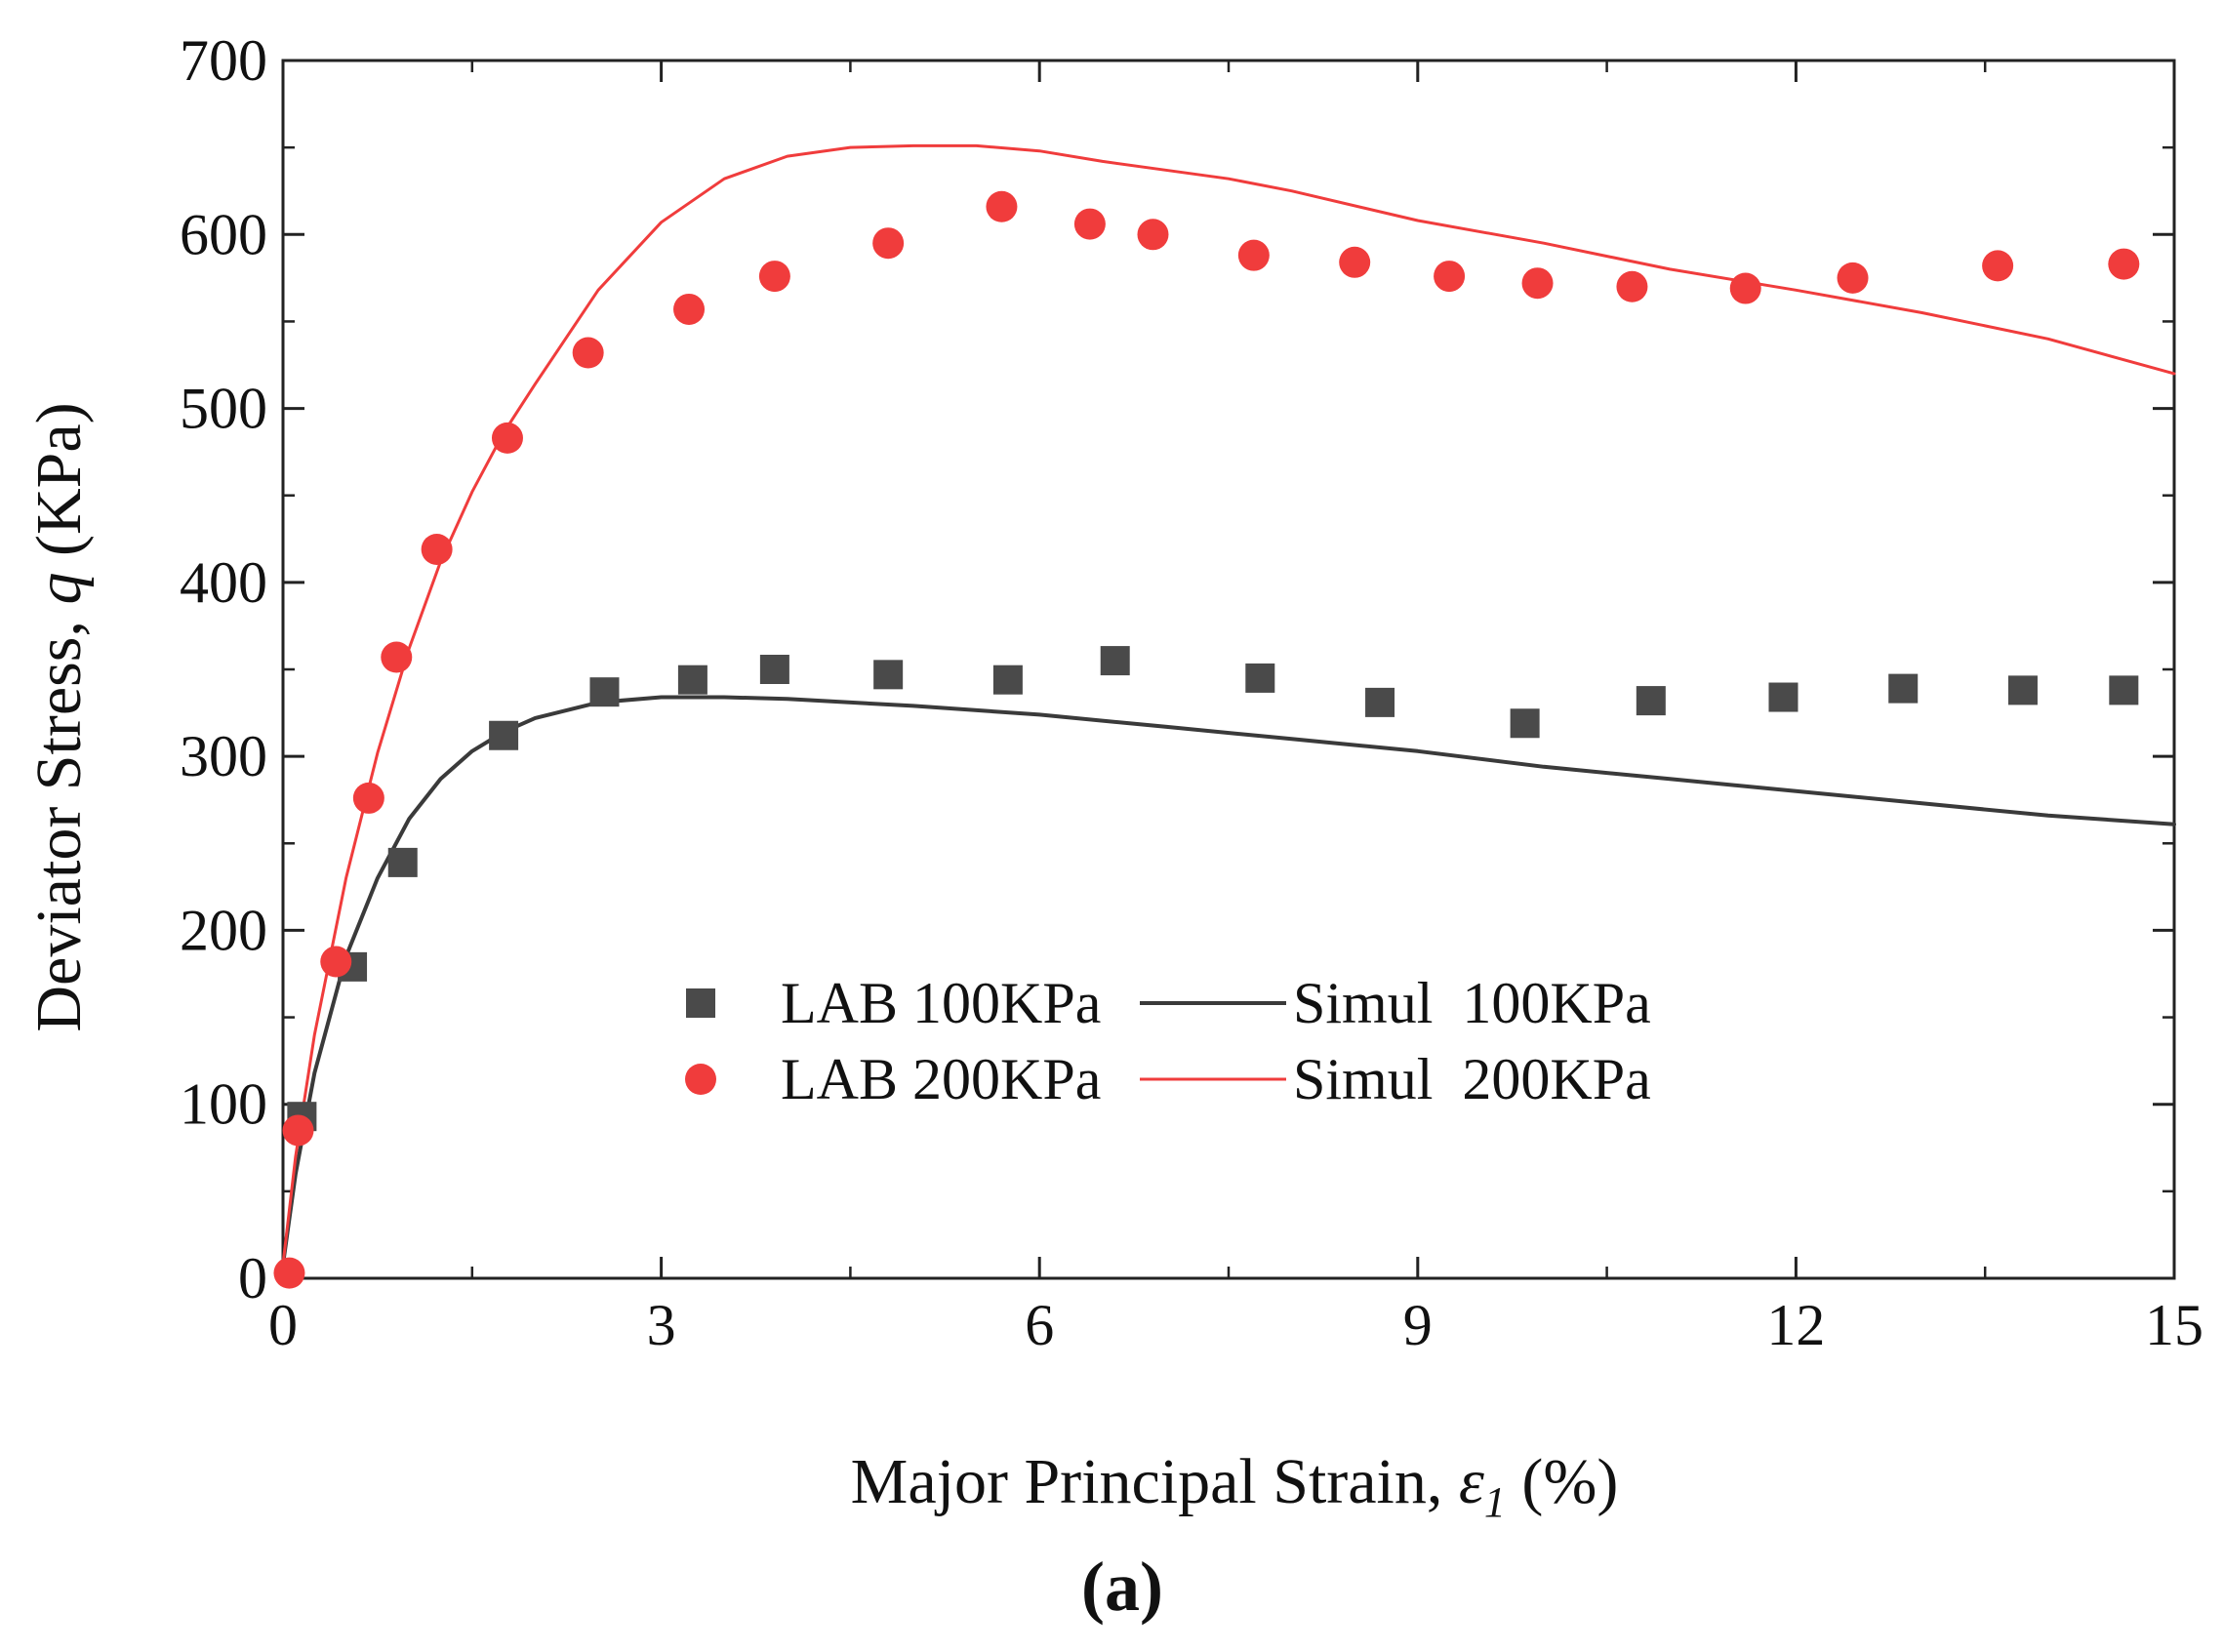 The height and width of the screenshot is (1652, 2223). I want to click on y-axis-title-unit: (KPa), so click(59, 487).